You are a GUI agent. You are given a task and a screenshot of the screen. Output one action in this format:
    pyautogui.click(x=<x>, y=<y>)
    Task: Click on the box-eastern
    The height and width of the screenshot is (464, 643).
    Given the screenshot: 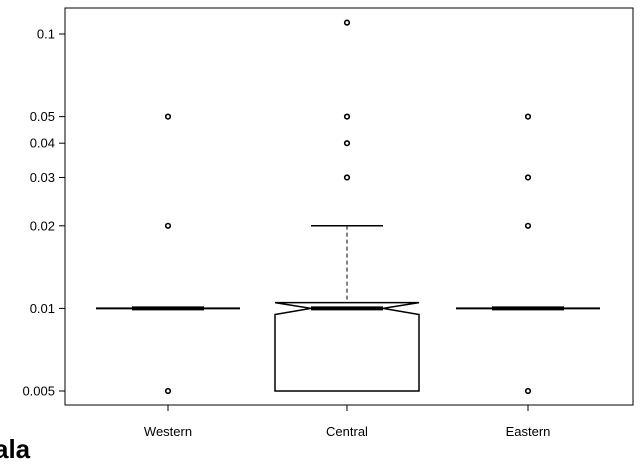 What is the action you would take?
    pyautogui.click(x=528, y=254)
    